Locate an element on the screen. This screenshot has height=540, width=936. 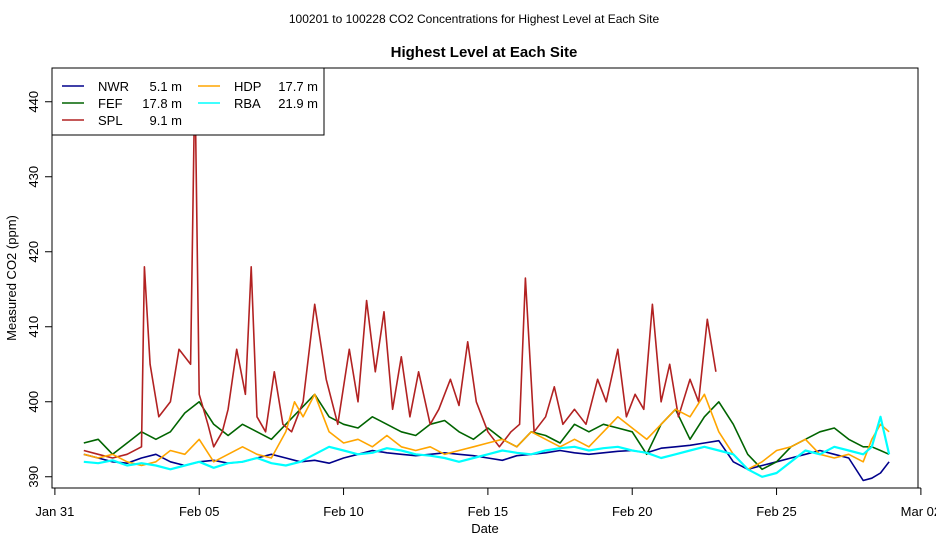
legend-item-fef: FEF 17.8 m is located at coordinates (122, 103).